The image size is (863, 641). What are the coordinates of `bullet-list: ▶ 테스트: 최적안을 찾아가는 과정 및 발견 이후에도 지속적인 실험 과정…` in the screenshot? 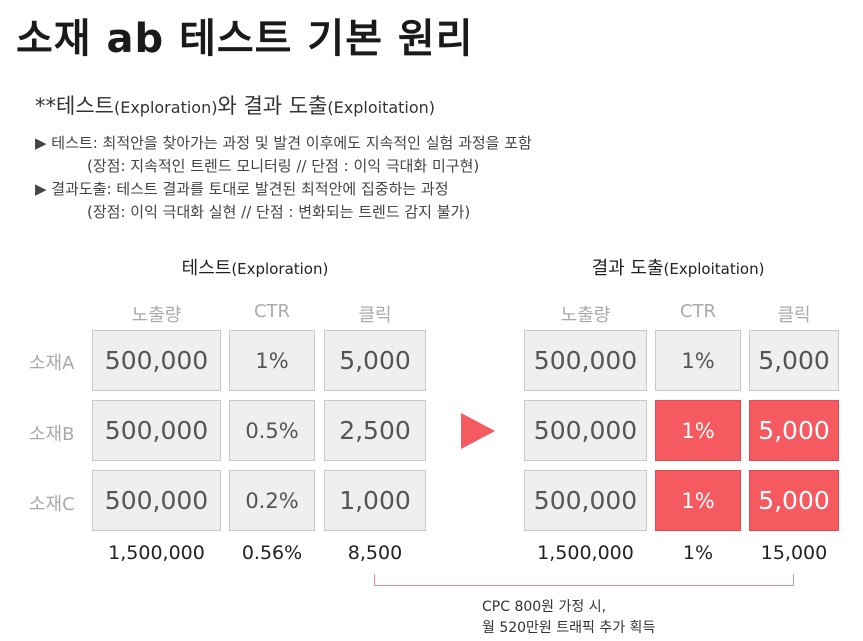 It's located at (283, 178).